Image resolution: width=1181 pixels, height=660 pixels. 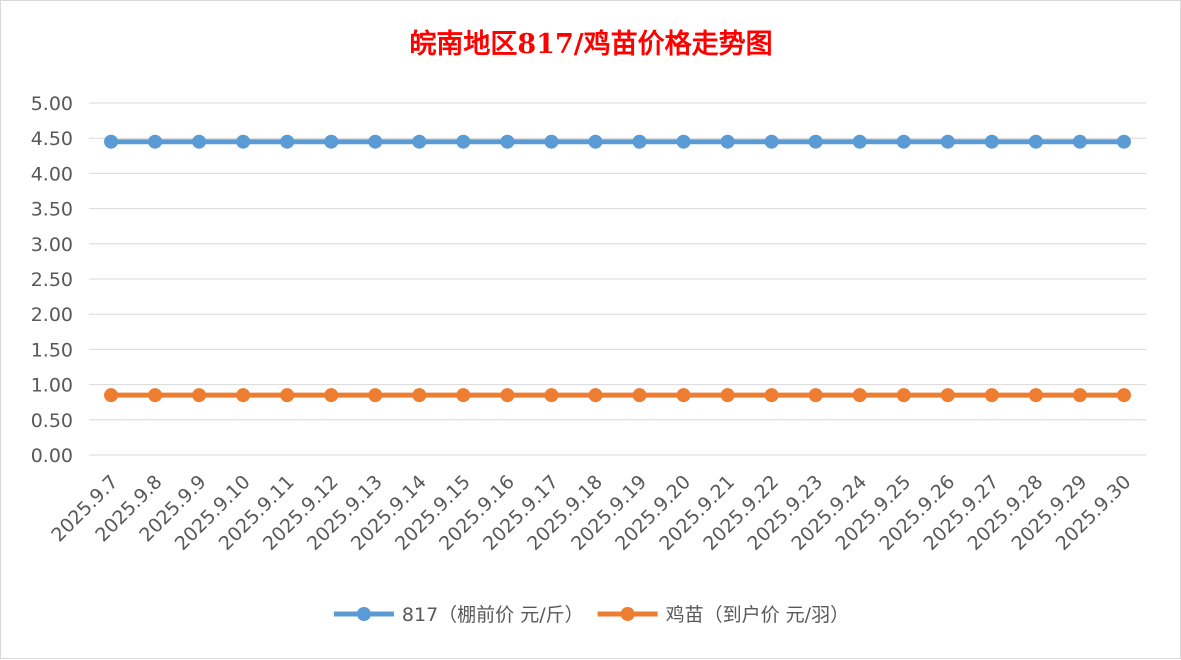 I want to click on legend-label: 鸡苗（到户价 元/羽）, so click(x=757, y=615).